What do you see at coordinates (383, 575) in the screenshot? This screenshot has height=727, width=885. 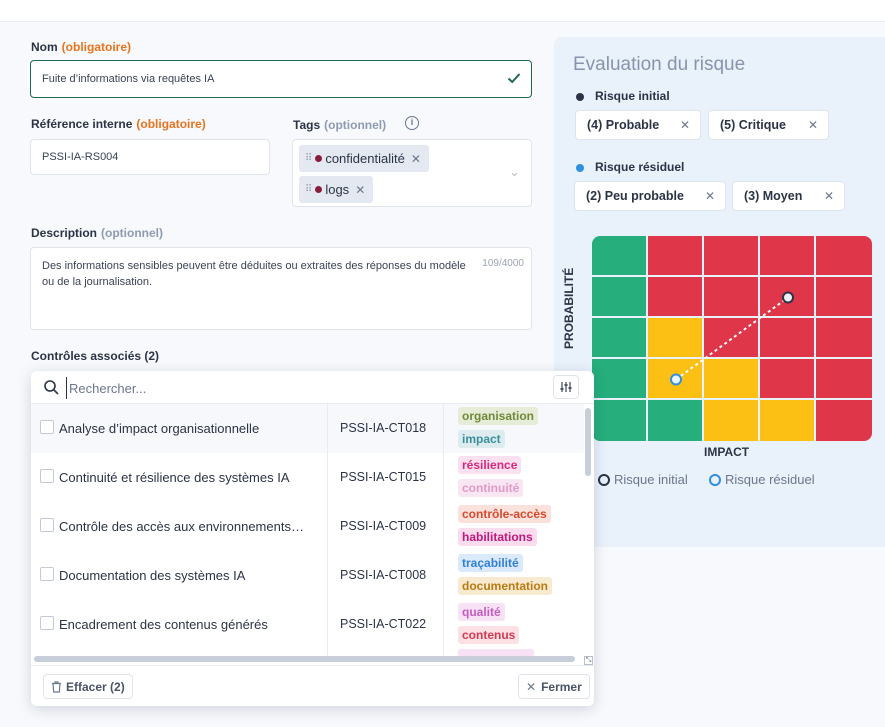 I see `control-ref: PSSI-IA-CT008` at bounding box center [383, 575].